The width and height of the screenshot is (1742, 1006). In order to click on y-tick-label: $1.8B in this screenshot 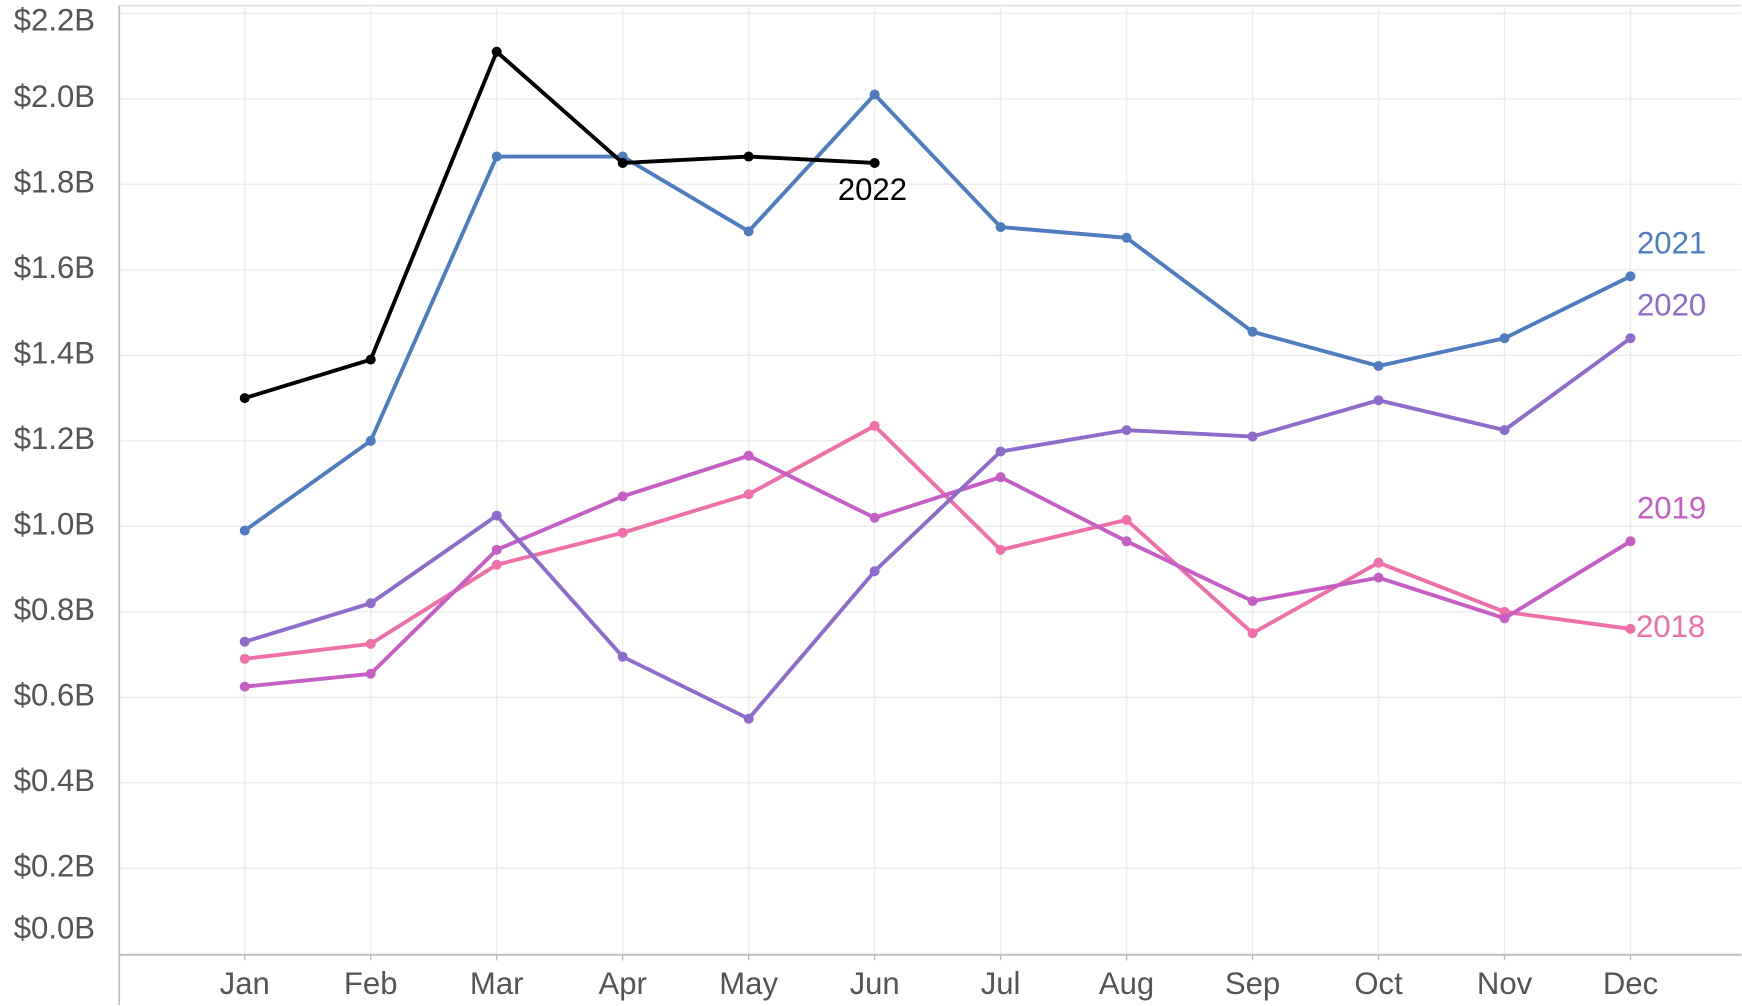, I will do `click(54, 182)`.